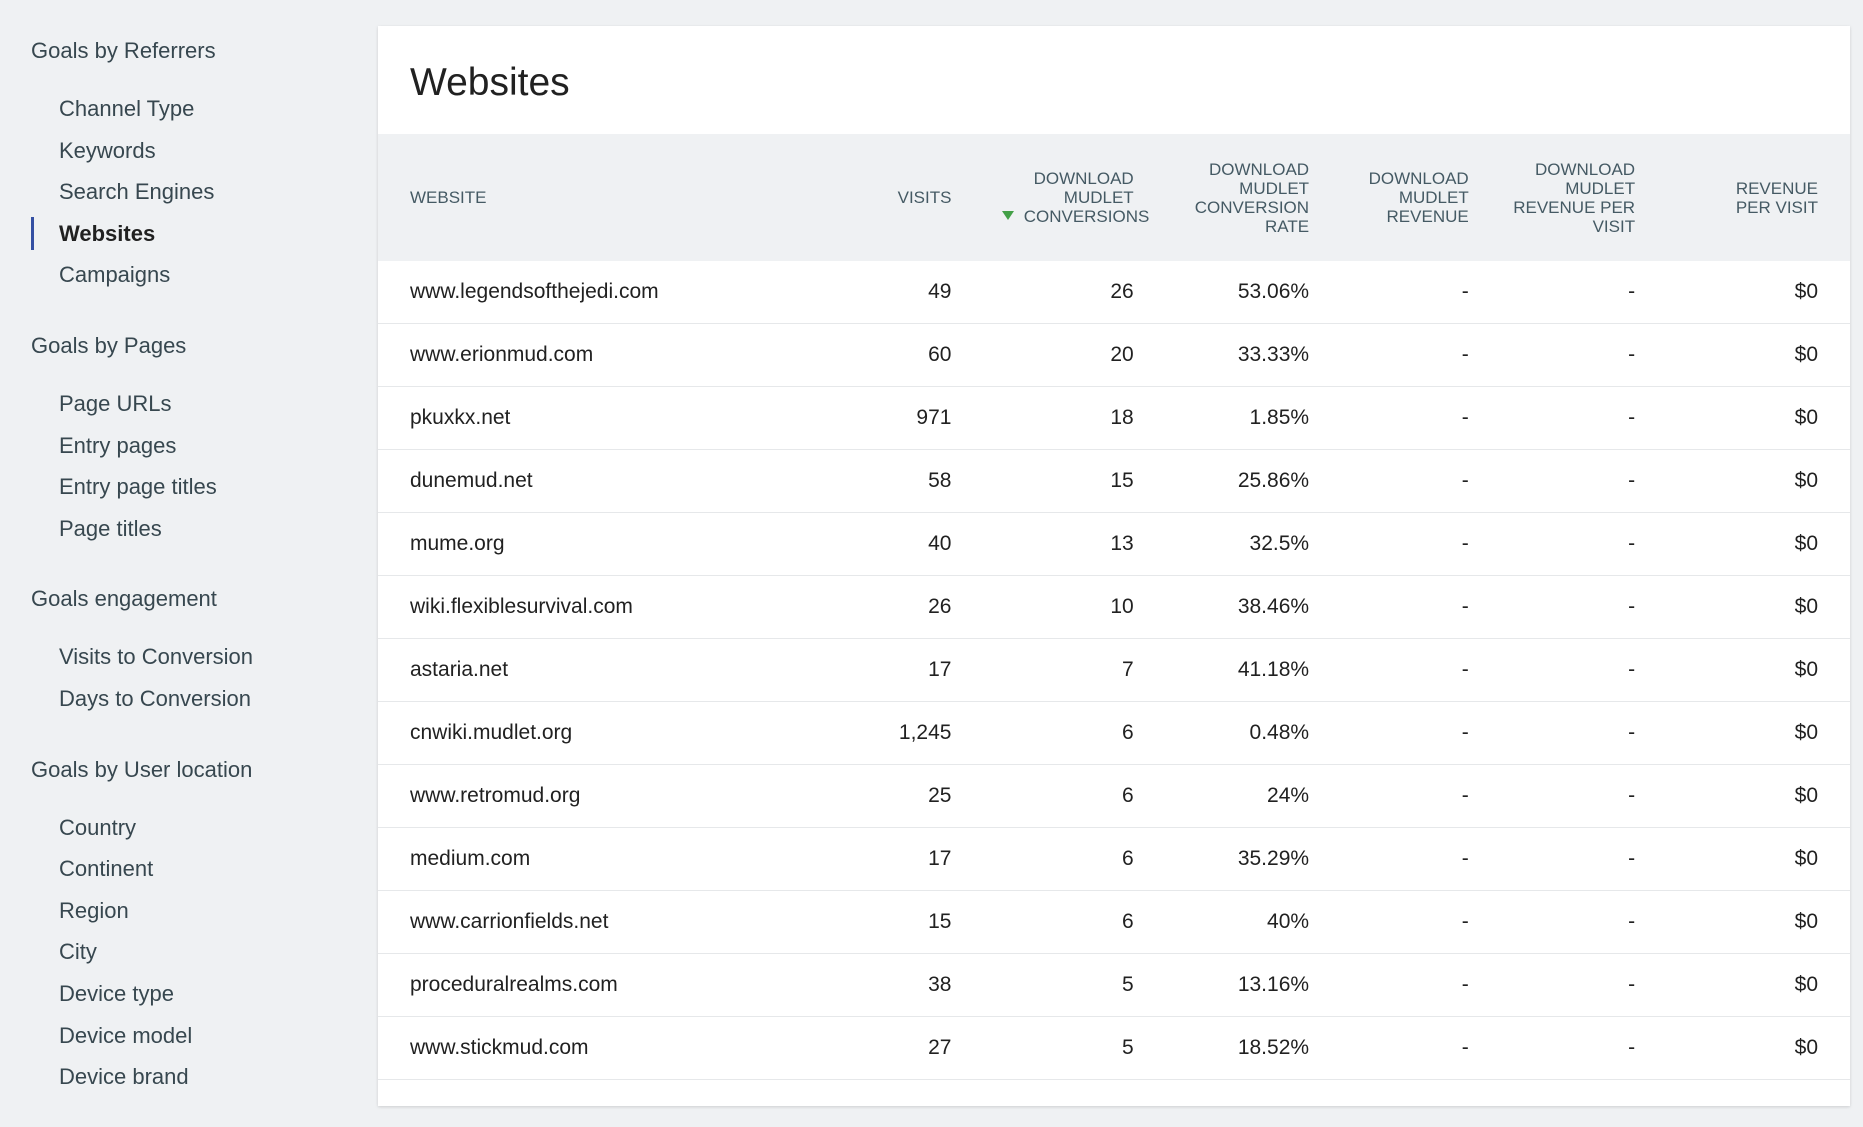  I want to click on table-cell: www.erionmud.com, so click(590, 355).